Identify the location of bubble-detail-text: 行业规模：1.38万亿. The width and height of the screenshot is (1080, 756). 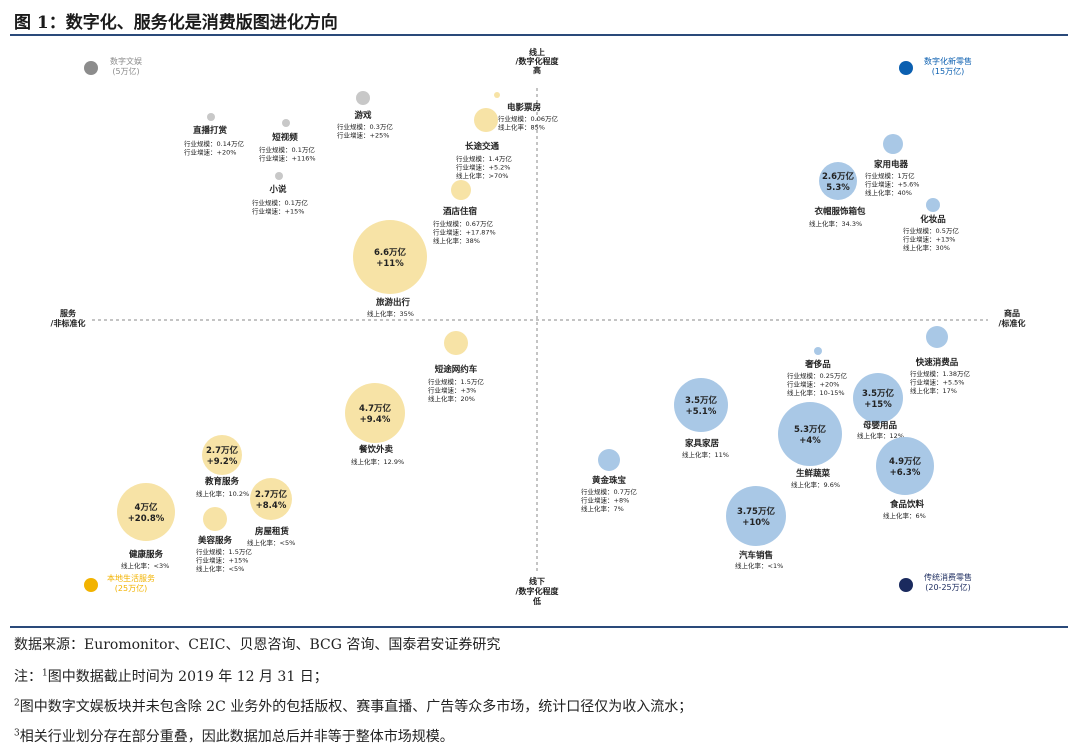
(940, 373).